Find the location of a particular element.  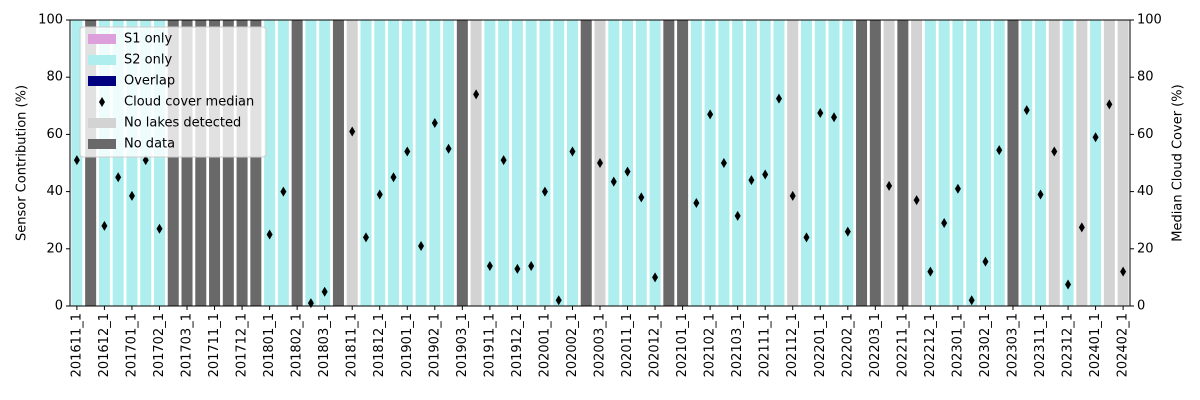

legend-label: Overlap is located at coordinates (149, 81).